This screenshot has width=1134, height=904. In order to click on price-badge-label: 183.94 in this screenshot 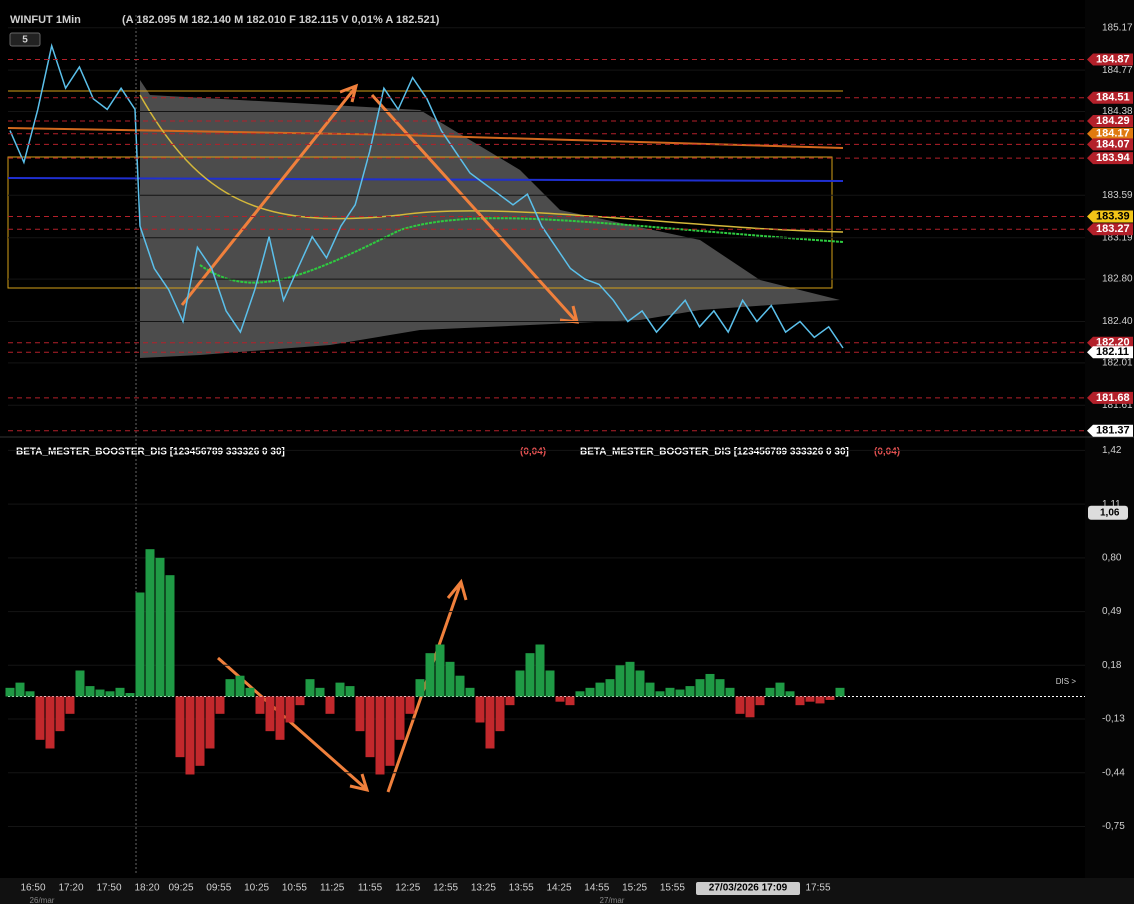, I will do `click(1113, 158)`.